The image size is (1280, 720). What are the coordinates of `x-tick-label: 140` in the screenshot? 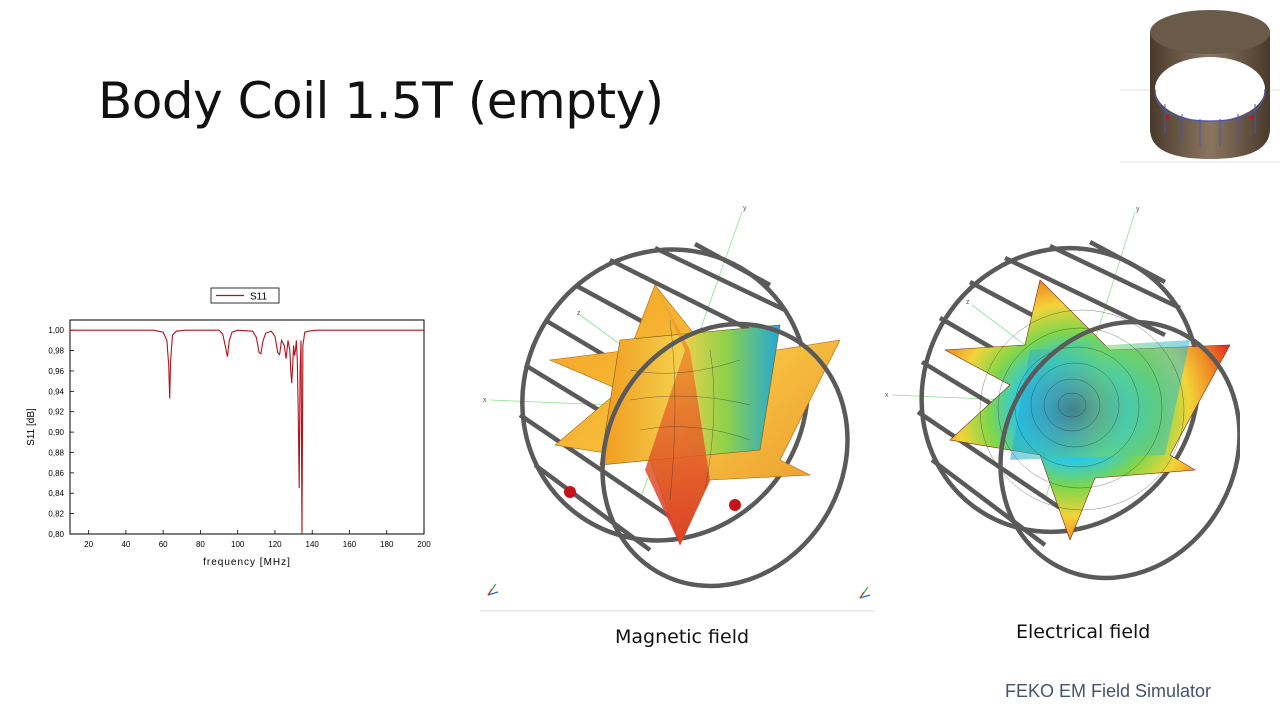 It's located at (313, 544).